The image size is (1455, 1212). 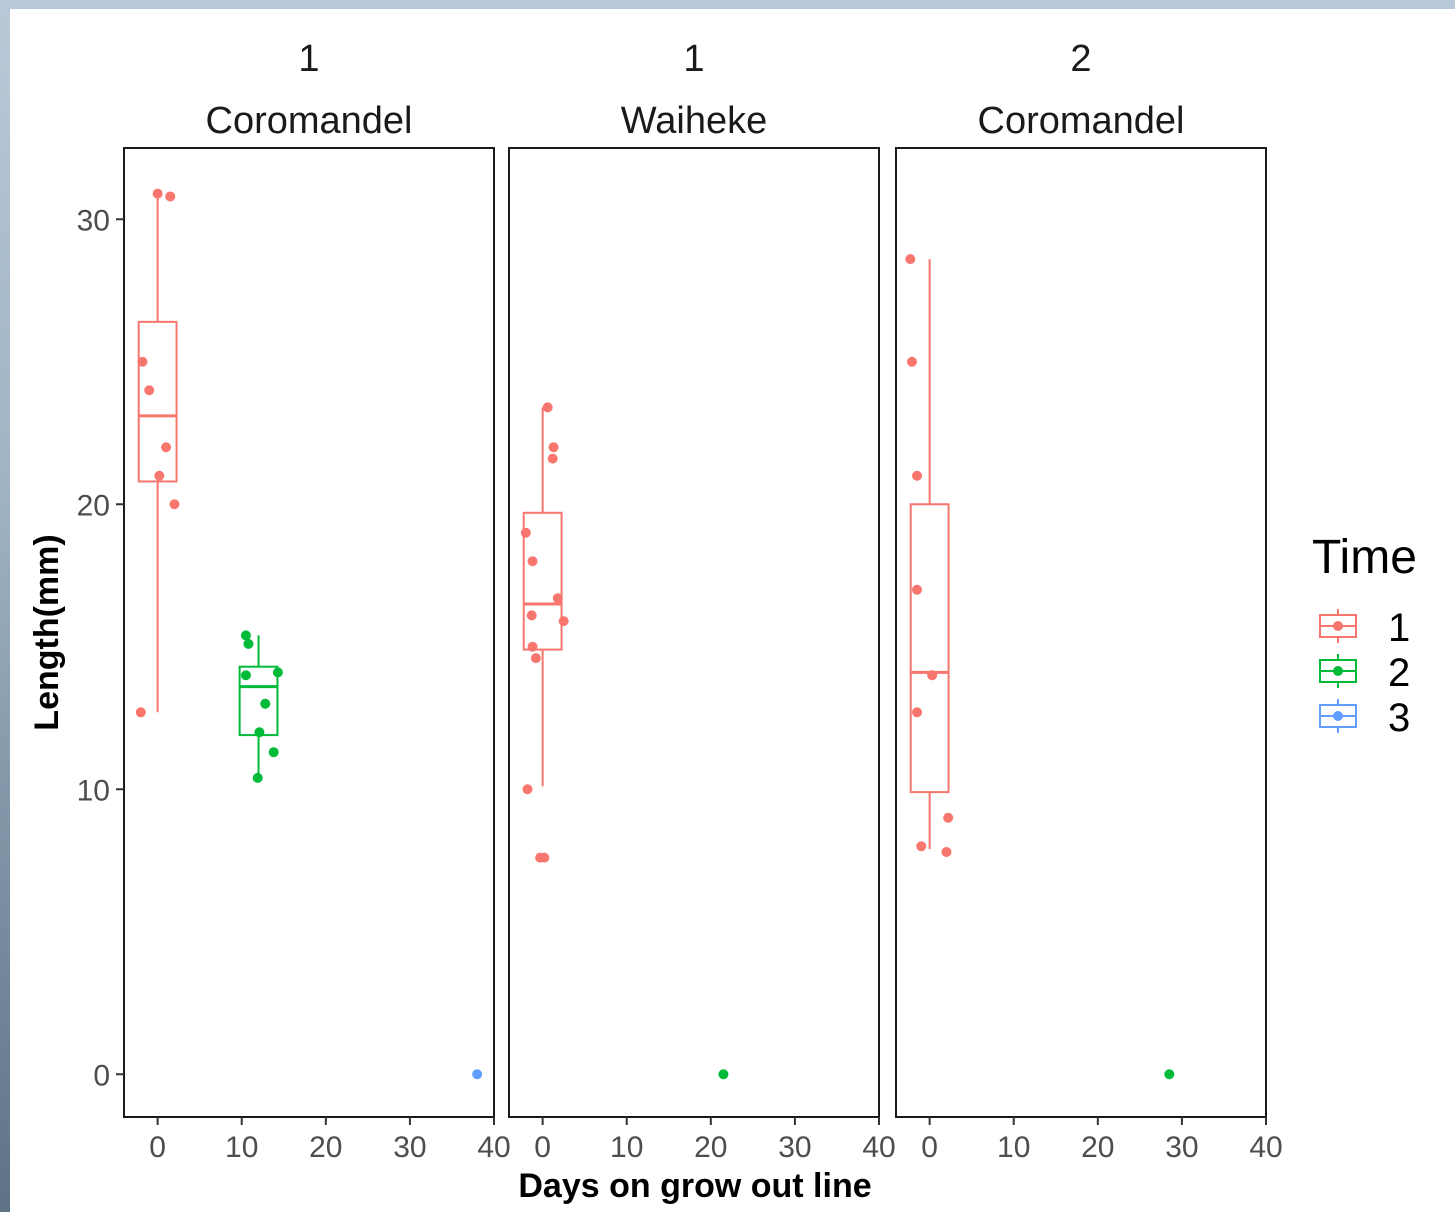 What do you see at coordinates (1399, 673) in the screenshot?
I see `legend-label: 2` at bounding box center [1399, 673].